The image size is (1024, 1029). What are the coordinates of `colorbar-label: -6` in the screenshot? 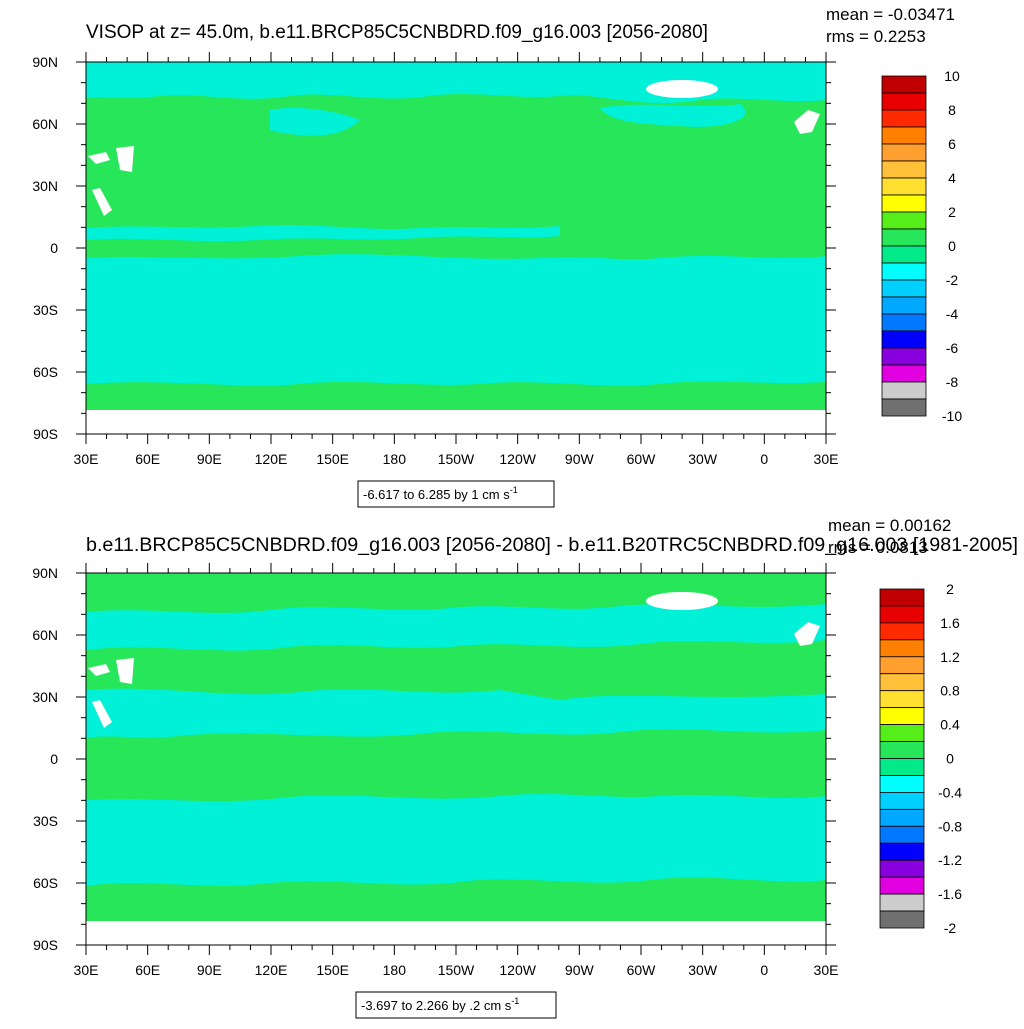 It's located at (952, 348).